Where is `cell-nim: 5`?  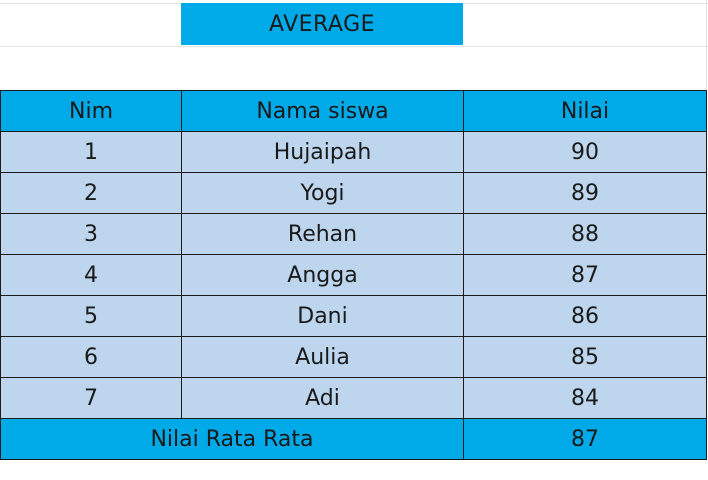
cell-nim: 5 is located at coordinates (91, 316).